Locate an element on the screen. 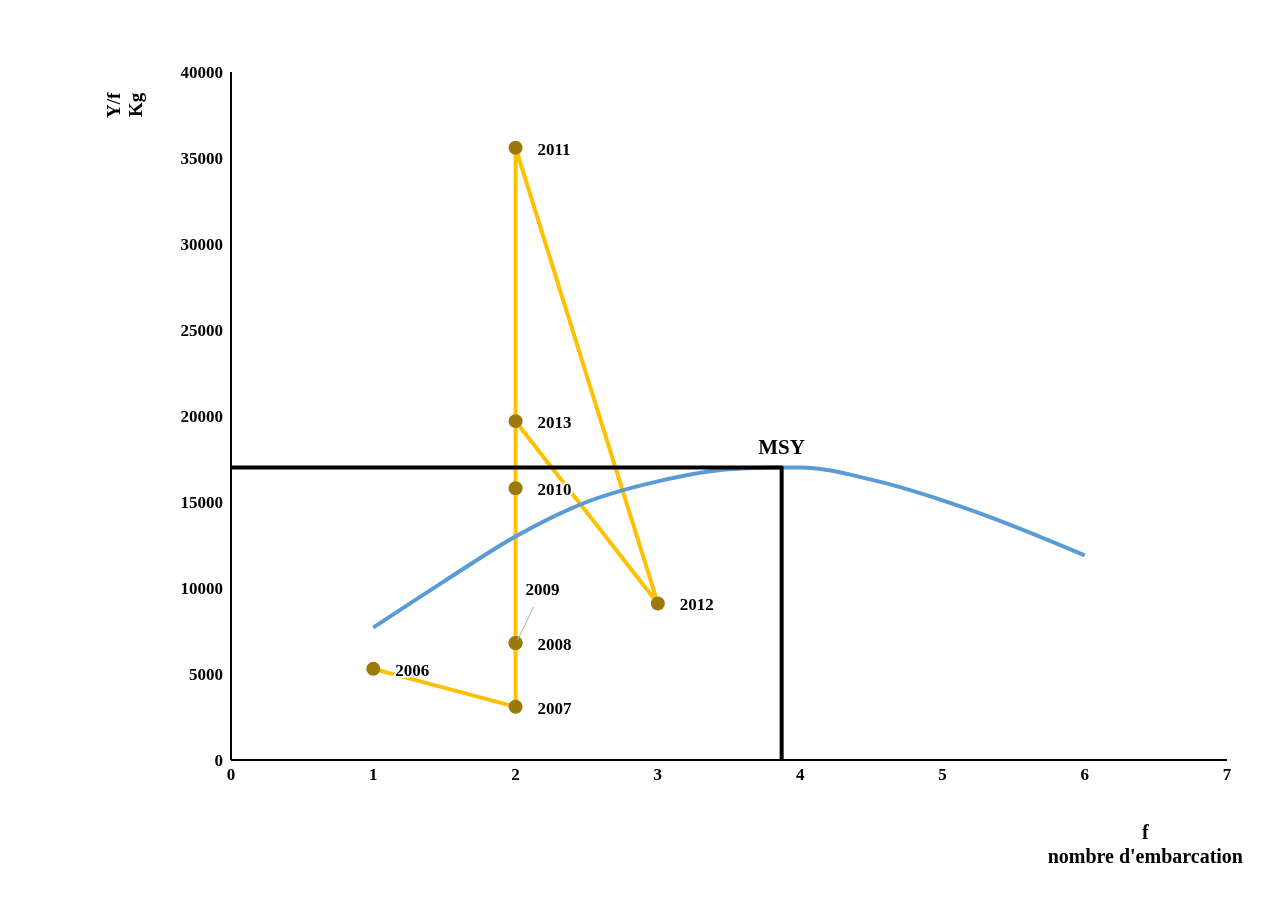  annotation: 2006 is located at coordinates (412, 670).